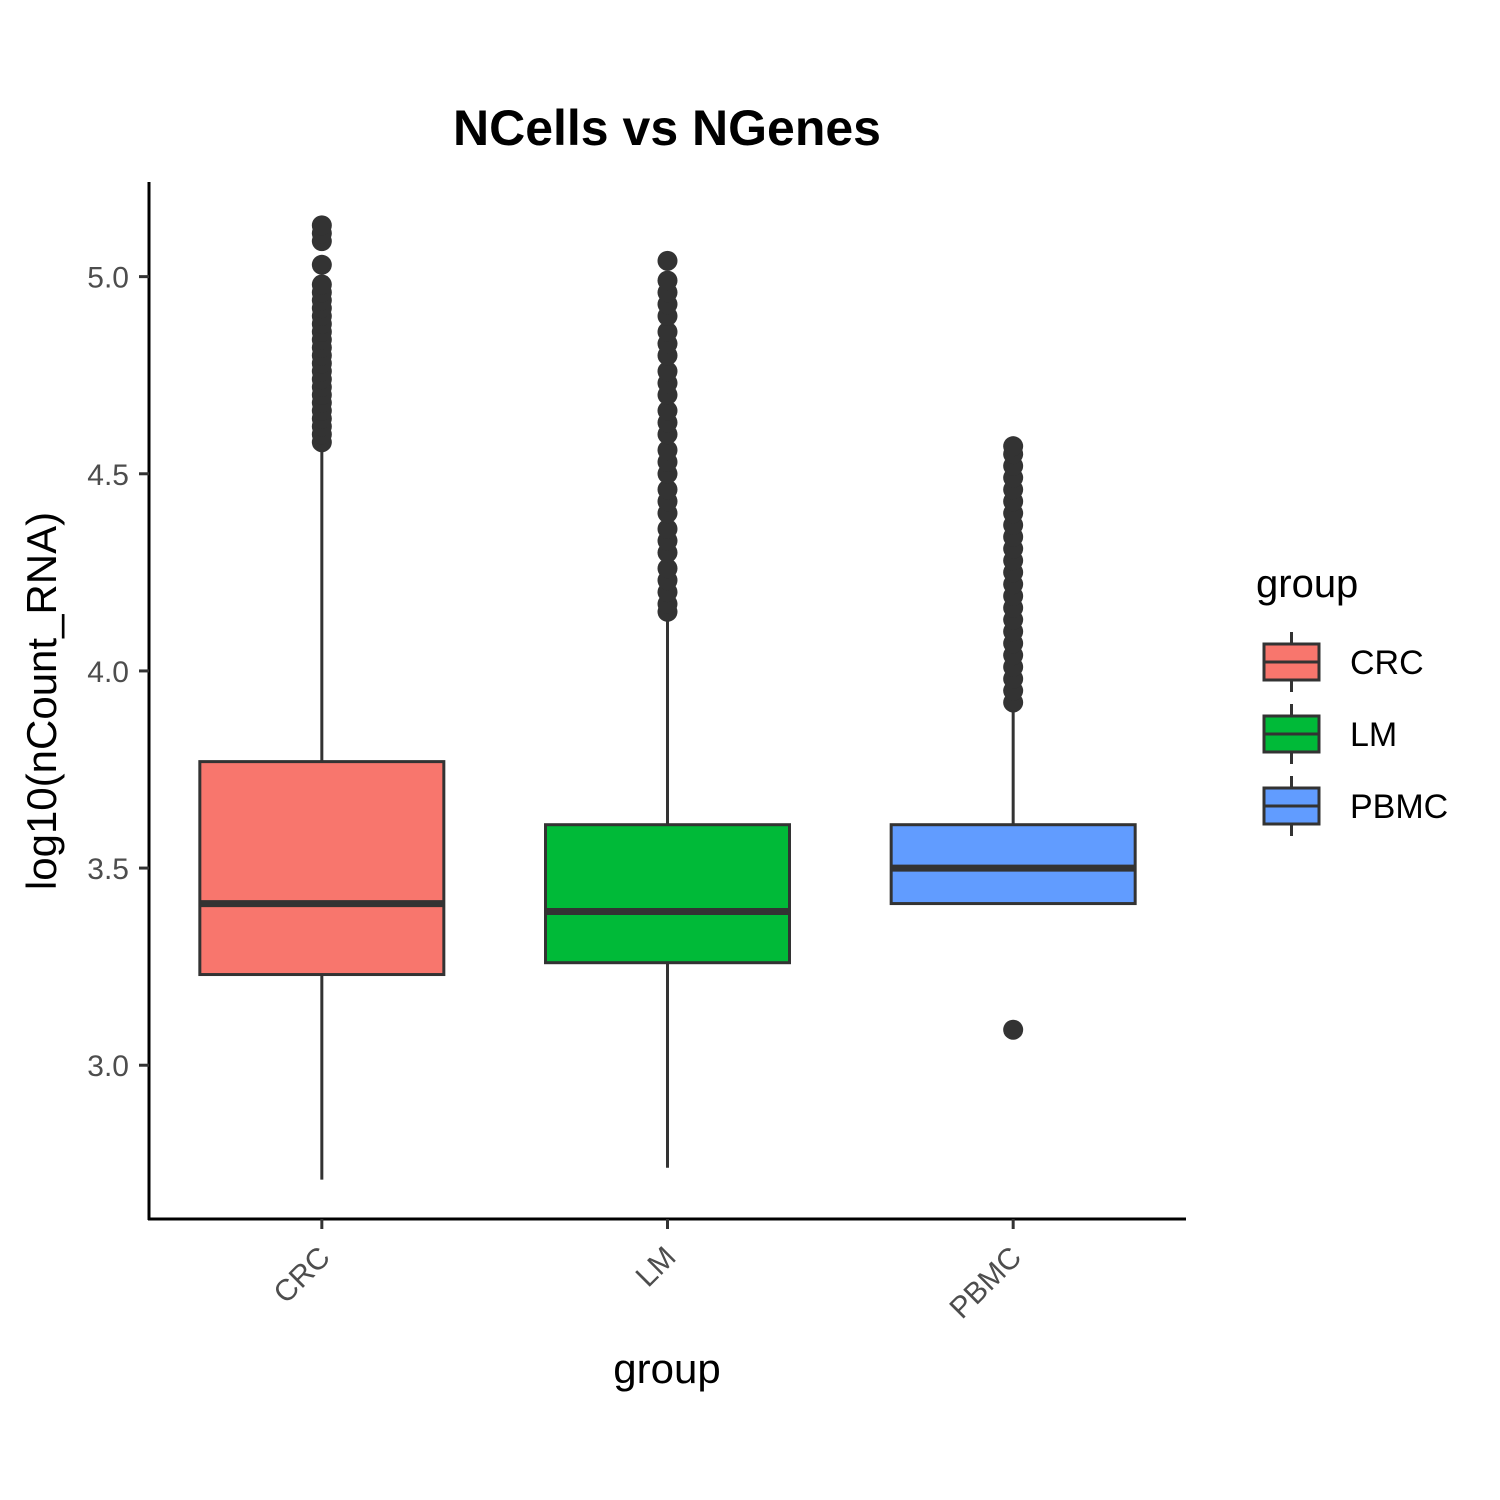 The height and width of the screenshot is (1500, 1500). Describe the element at coordinates (1399, 807) in the screenshot. I see `legend-label: PBMC` at that location.